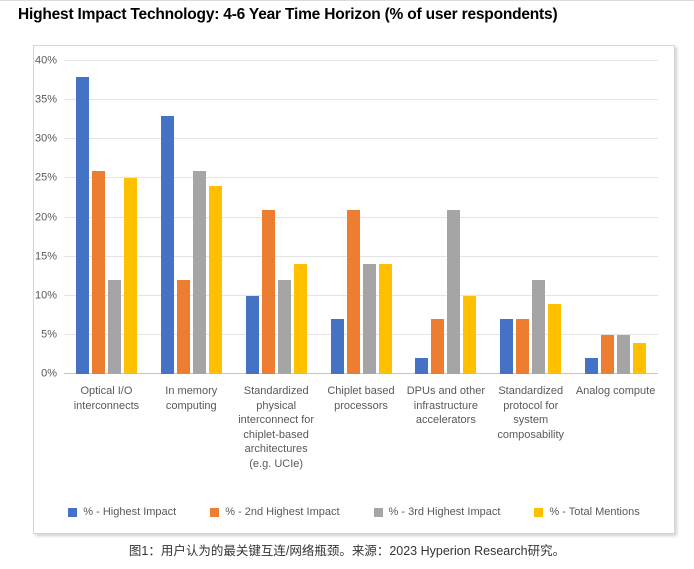 The width and height of the screenshot is (694, 569). What do you see at coordinates (594, 512) in the screenshot?
I see `legend-label: % - Total Mentions` at bounding box center [594, 512].